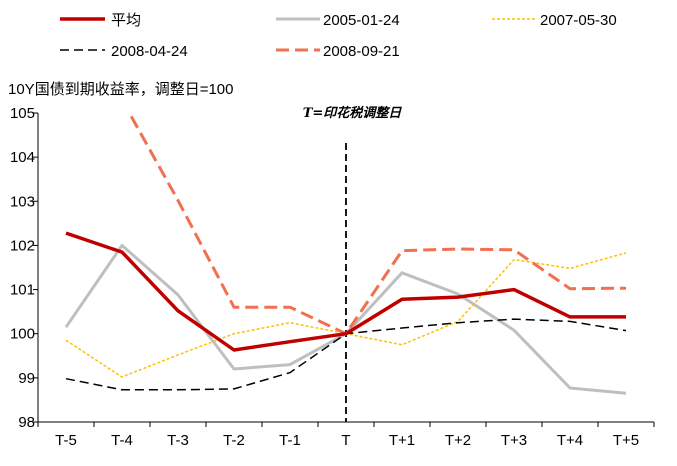  Describe the element at coordinates (402, 440) in the screenshot. I see `x-tick-label: T+1` at that location.